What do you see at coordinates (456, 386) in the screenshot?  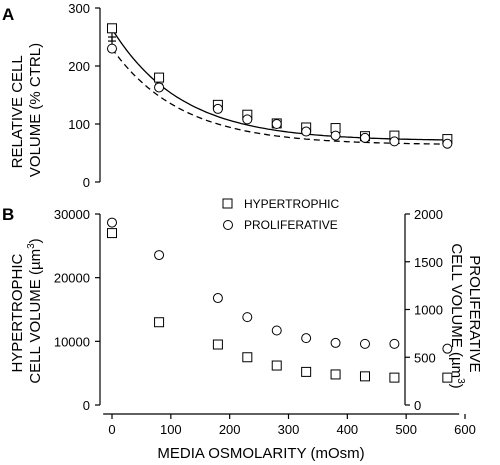 I see `panel-b-ylabel-right-close: )` at bounding box center [456, 386].